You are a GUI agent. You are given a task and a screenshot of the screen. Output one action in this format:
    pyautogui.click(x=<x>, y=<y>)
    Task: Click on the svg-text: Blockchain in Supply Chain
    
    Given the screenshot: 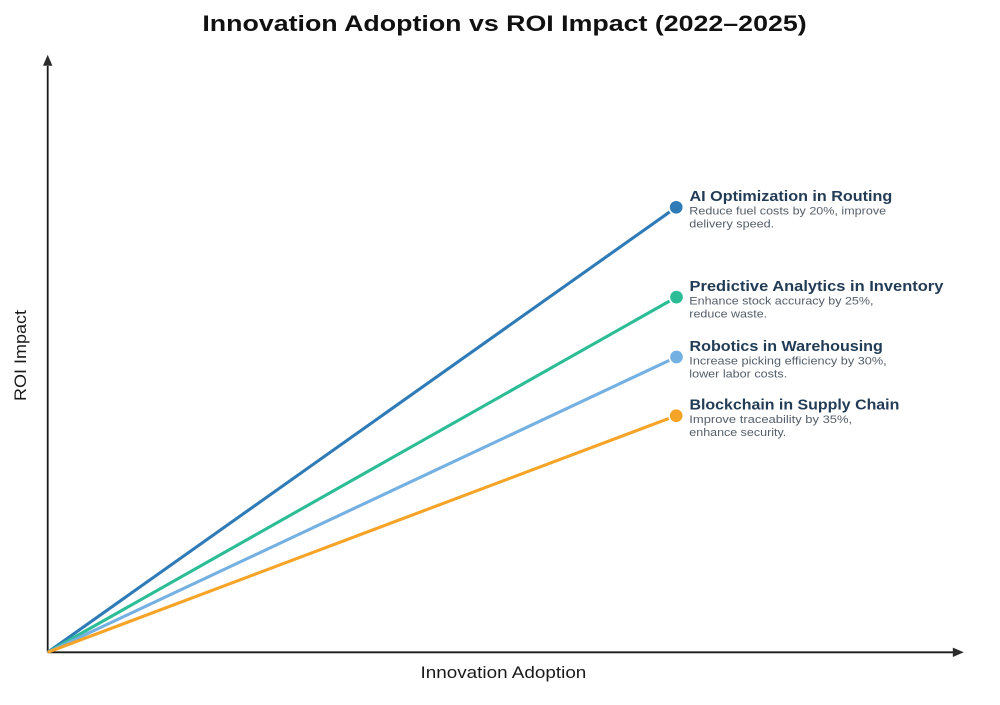 What is the action you would take?
    pyautogui.click(x=795, y=405)
    